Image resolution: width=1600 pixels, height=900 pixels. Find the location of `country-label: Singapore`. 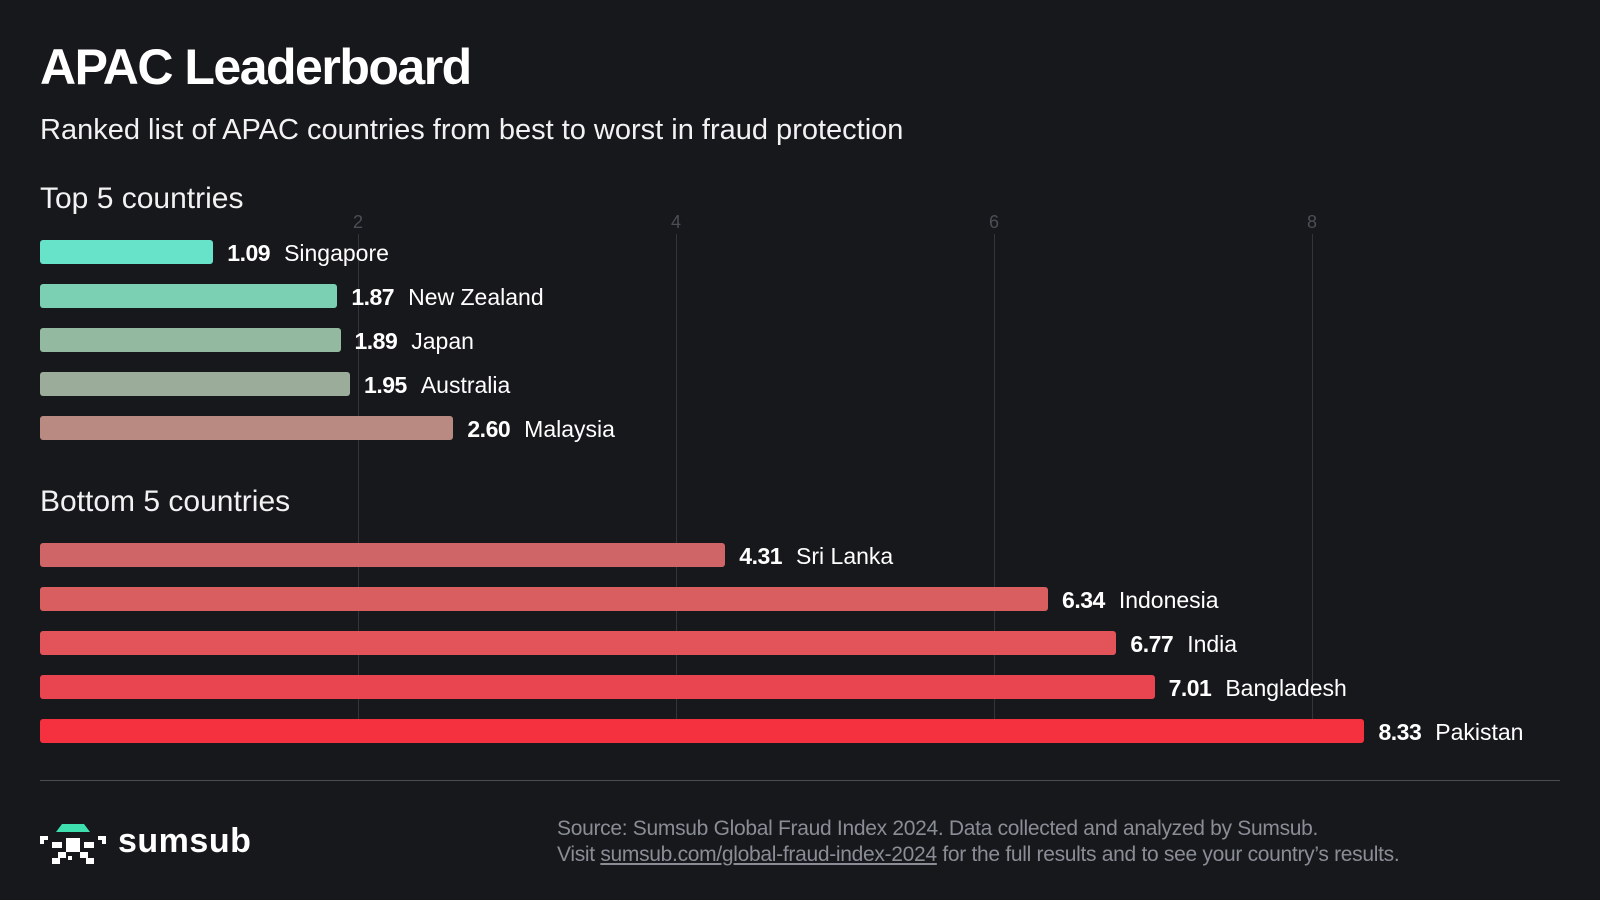

country-label: Singapore is located at coordinates (336, 253).